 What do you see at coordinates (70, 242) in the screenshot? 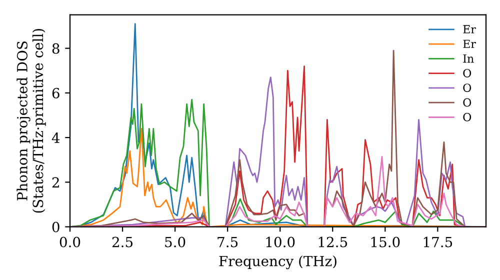
I see `x-tick-label: 0.0` at bounding box center [70, 242].